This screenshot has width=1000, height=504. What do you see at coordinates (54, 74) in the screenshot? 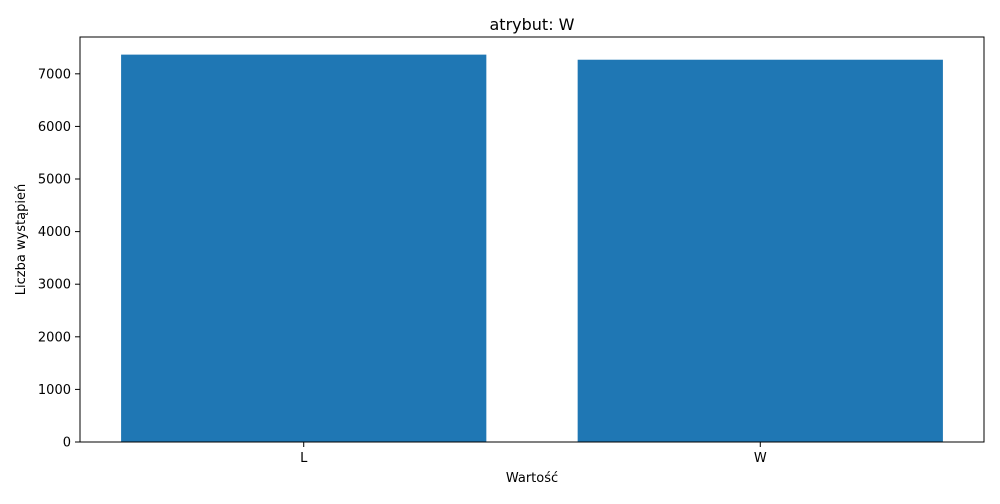
I see `y-tick-label: 7000` at bounding box center [54, 74].